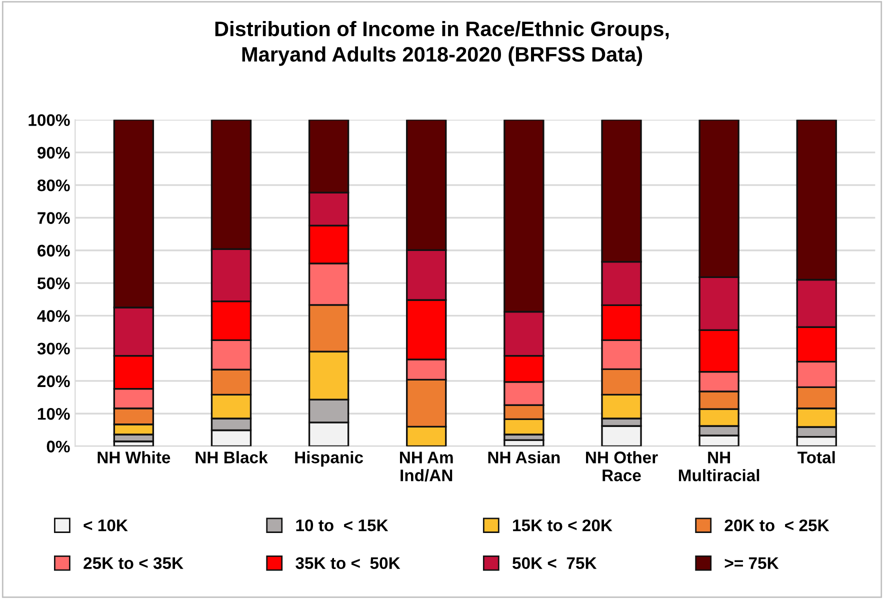 Image resolution: width=884 pixels, height=599 pixels. What do you see at coordinates (53, 283) in the screenshot?
I see `y-tick-label: 50%` at bounding box center [53, 283].